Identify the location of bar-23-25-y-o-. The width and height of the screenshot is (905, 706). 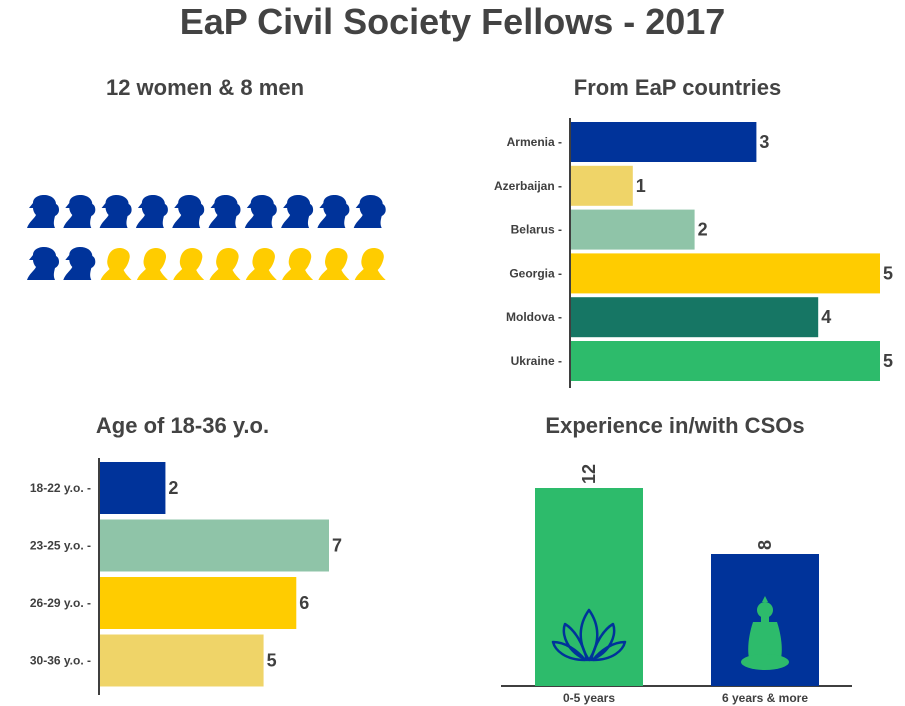
(214, 545).